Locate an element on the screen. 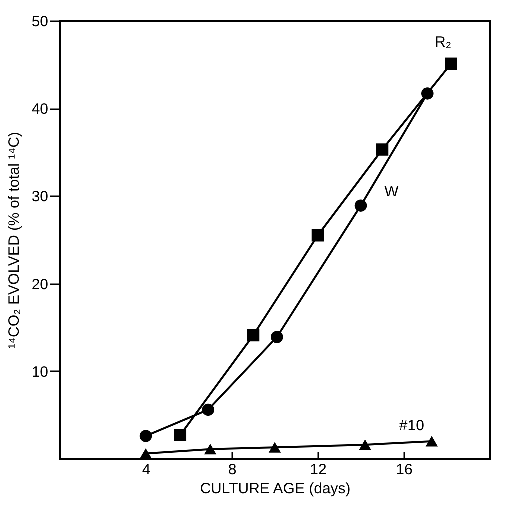 The image size is (525, 515). series-label: R₂ is located at coordinates (443, 42).